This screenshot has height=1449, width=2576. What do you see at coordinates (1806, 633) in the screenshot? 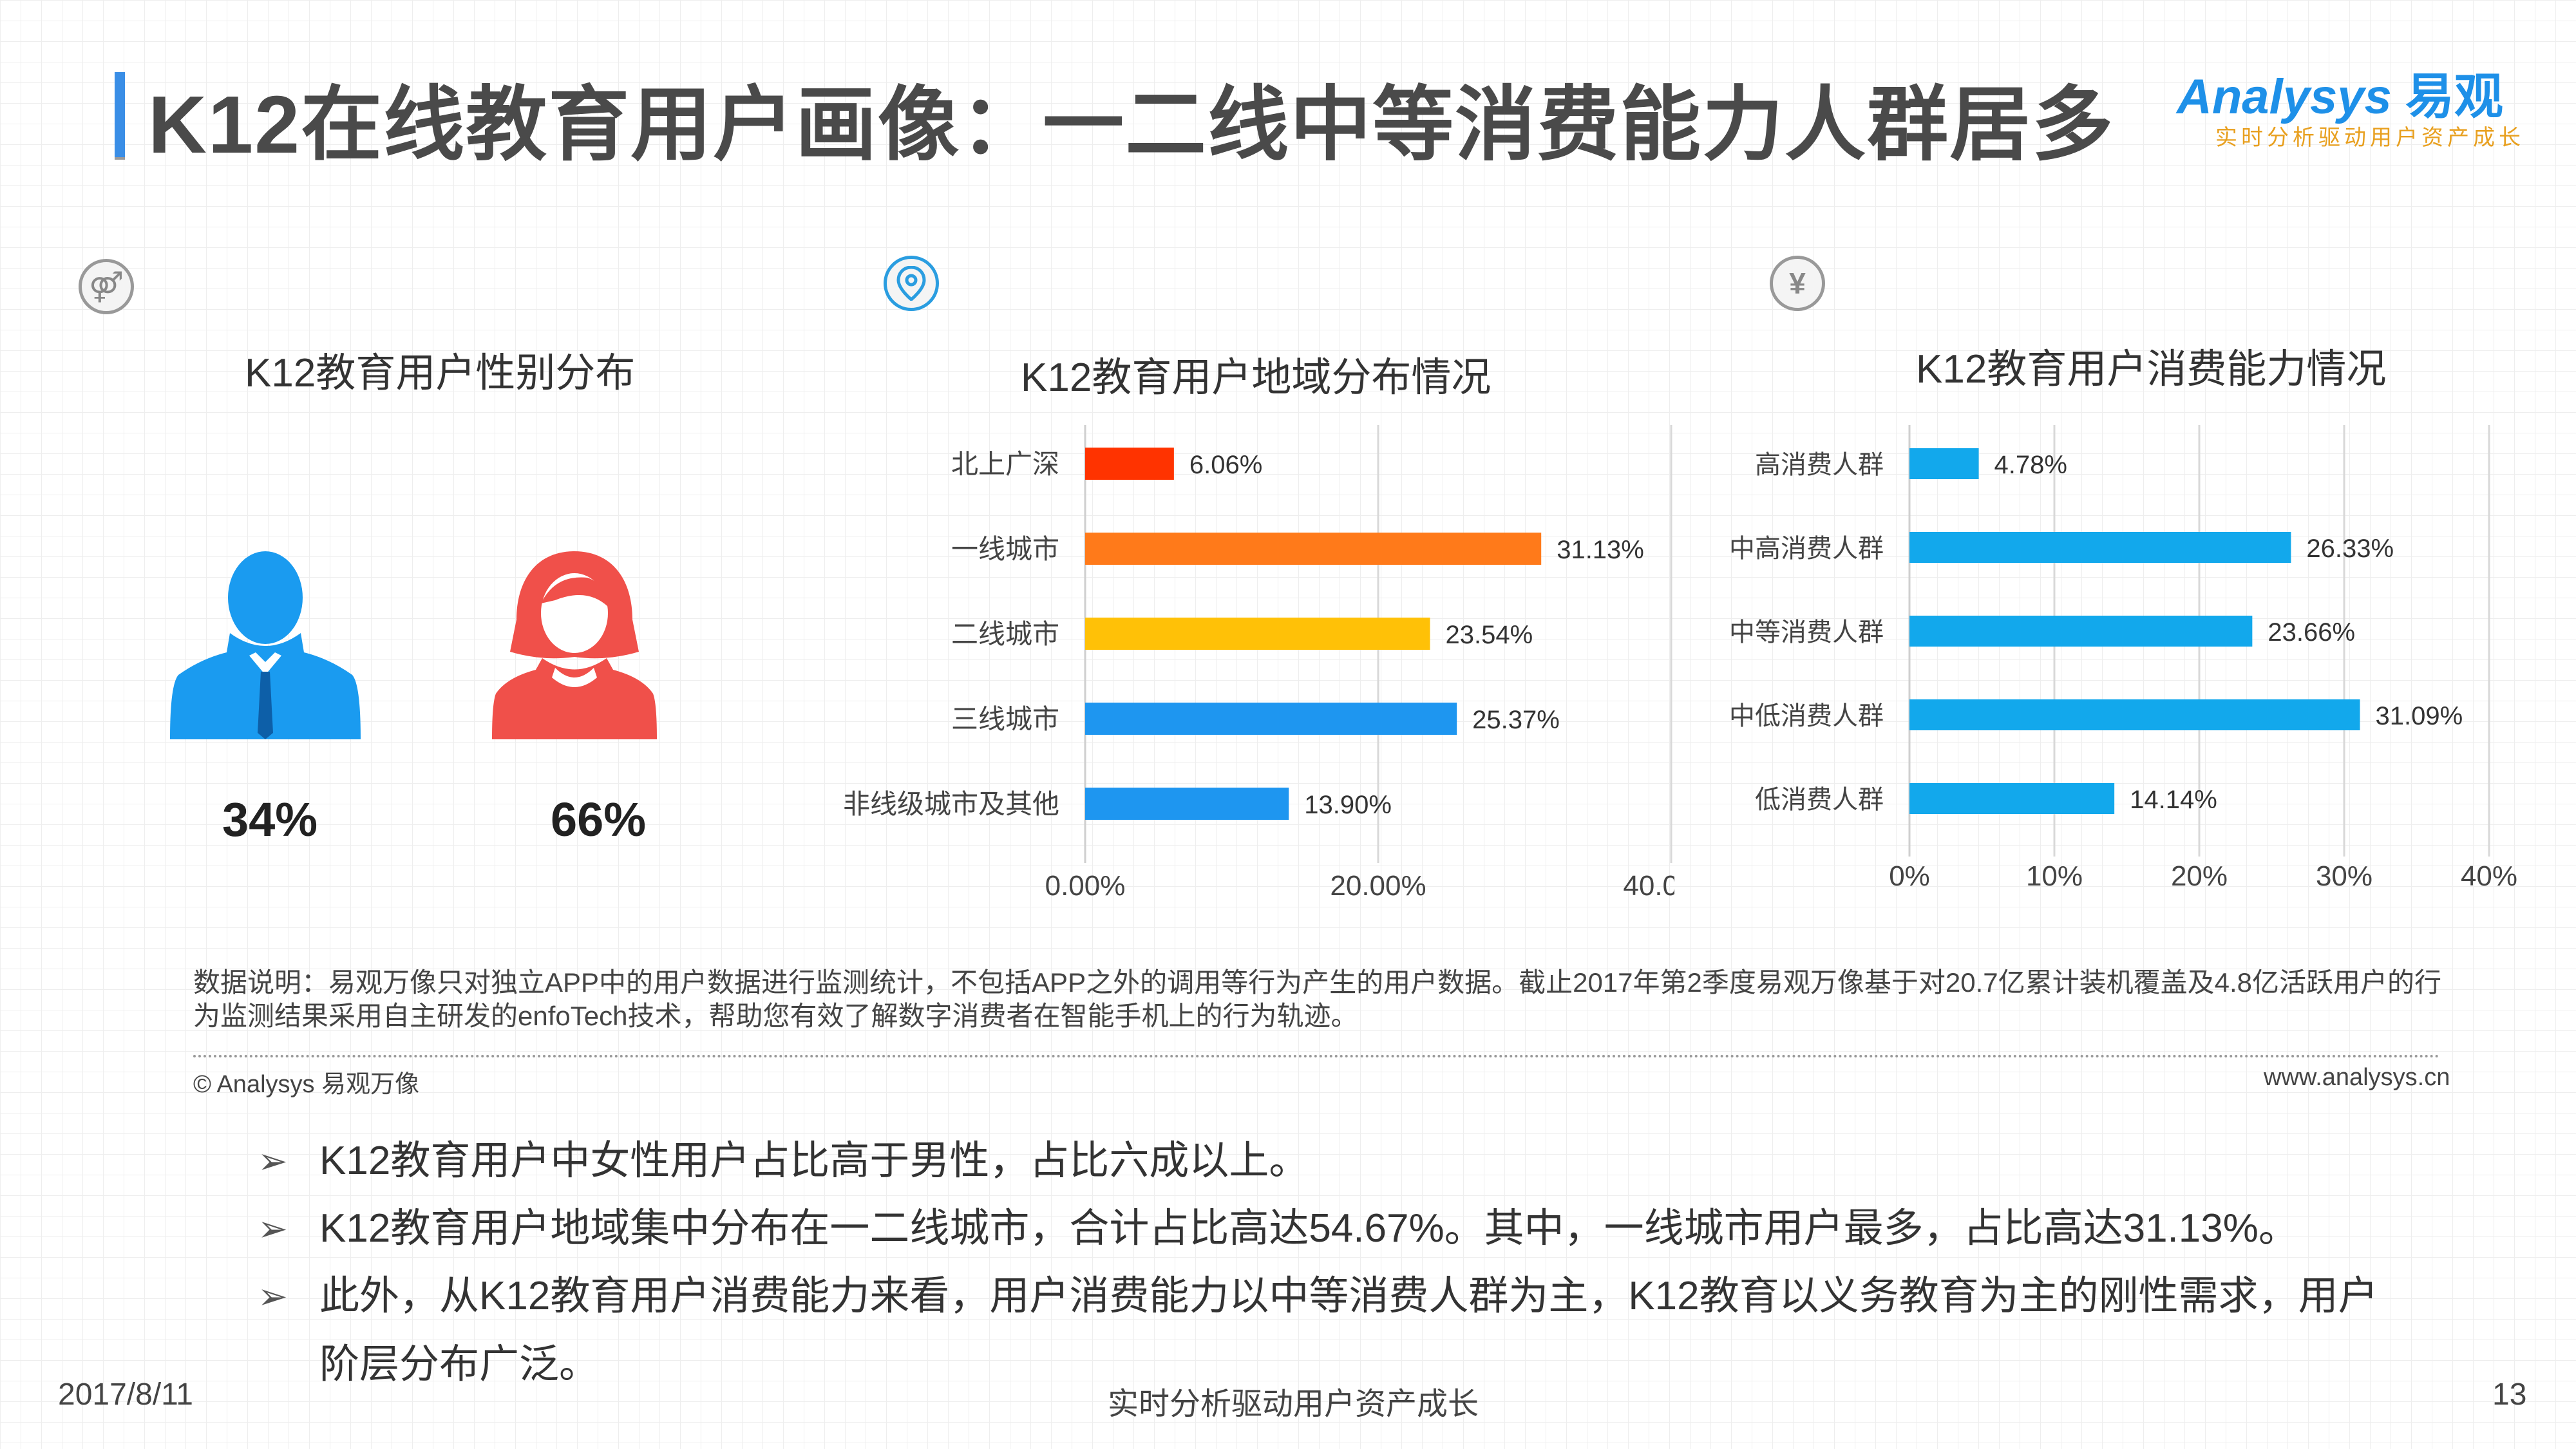
I see `category-label: 中等消费人群` at bounding box center [1806, 633].